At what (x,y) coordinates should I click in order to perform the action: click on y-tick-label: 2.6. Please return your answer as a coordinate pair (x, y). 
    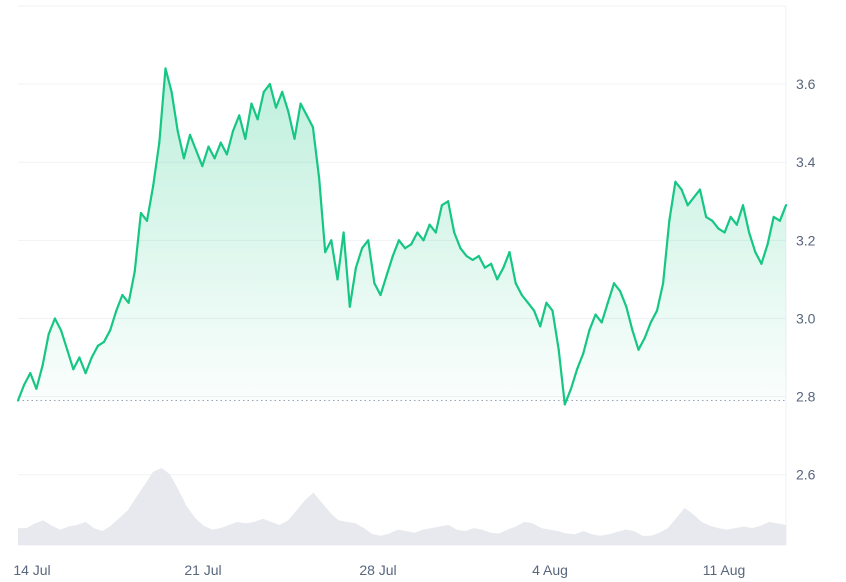
    Looking at the image, I should click on (806, 475).